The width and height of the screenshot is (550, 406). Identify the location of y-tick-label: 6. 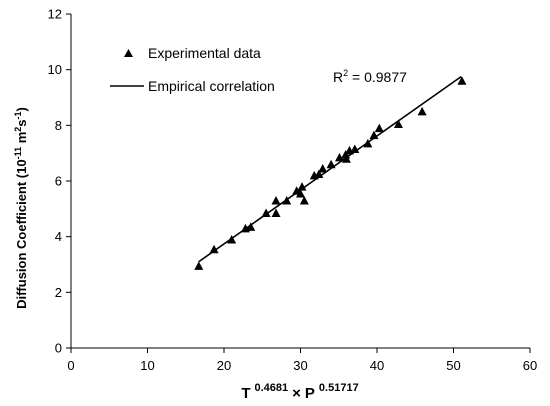
(58, 181).